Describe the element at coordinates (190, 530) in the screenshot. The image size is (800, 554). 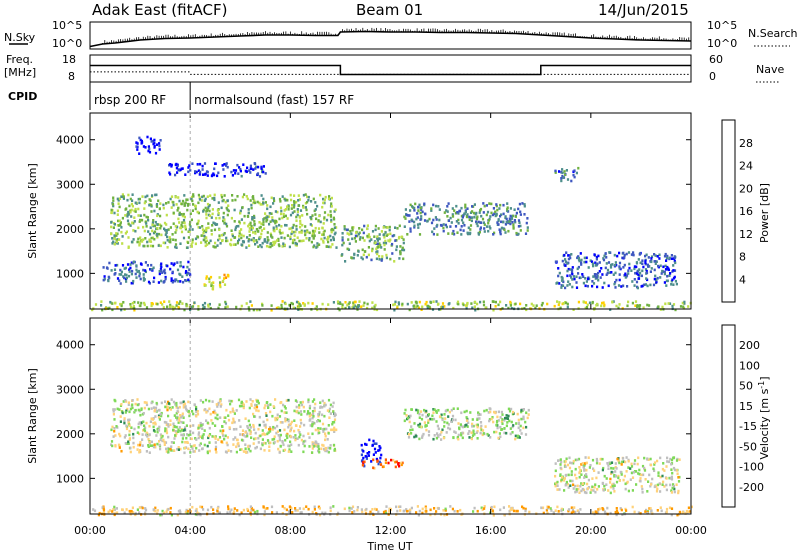
I see `x-tick-label: 04:00` at that location.